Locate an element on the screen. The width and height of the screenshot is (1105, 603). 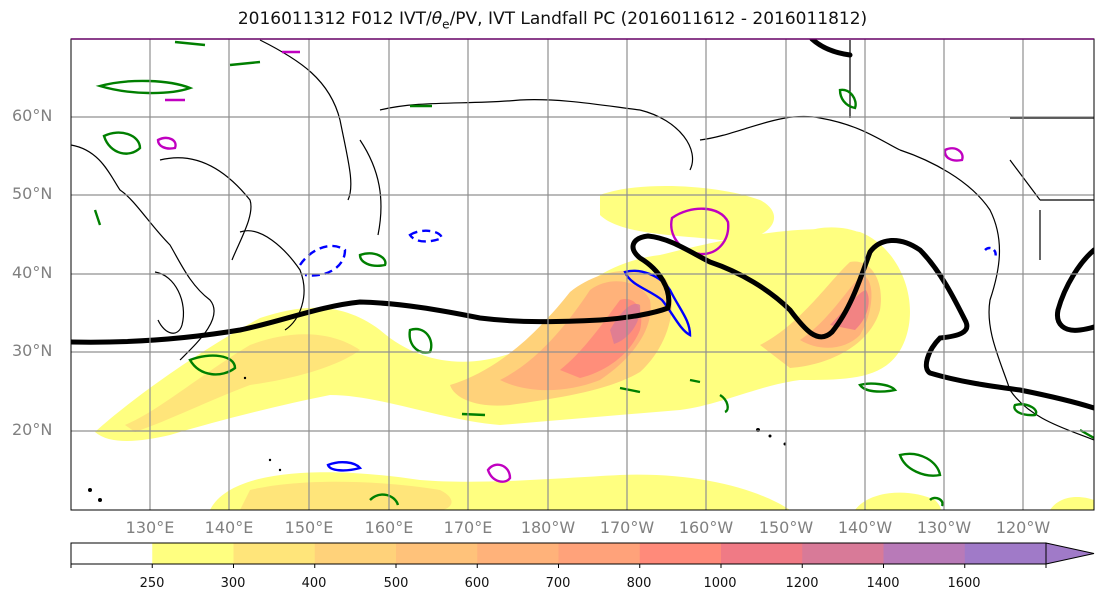
lon-label-140w: 140°W is located at coordinates (865, 527).